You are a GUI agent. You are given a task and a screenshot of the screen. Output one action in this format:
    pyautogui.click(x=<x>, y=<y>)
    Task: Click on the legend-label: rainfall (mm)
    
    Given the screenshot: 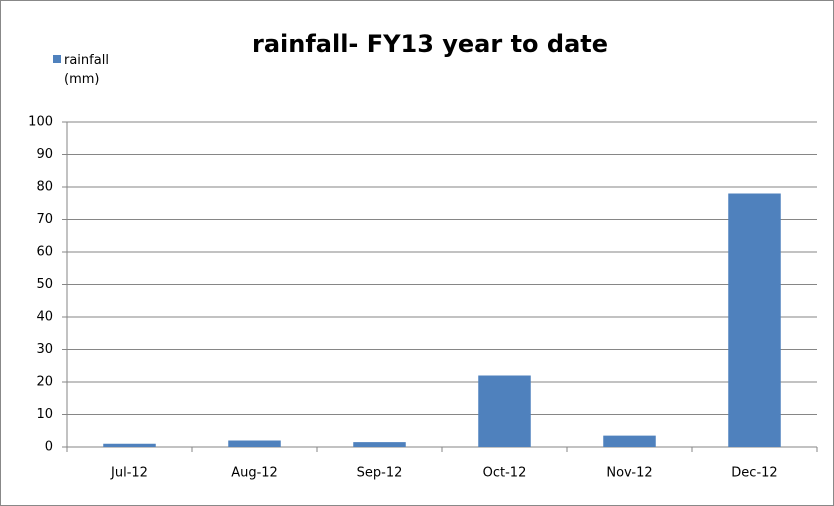 What is the action you would take?
    pyautogui.click(x=86, y=70)
    